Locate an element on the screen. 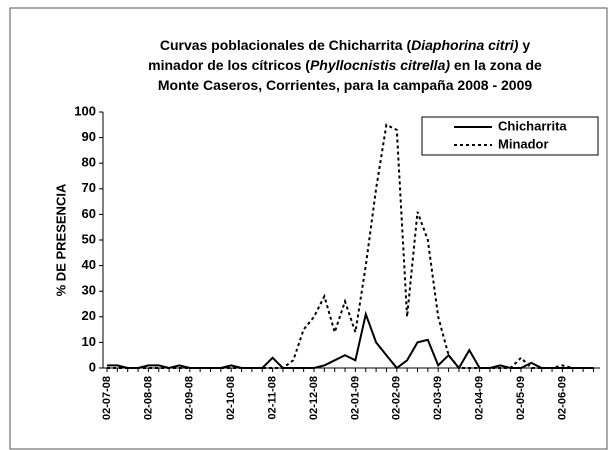  x-tick-label: 02-10-08 is located at coordinates (231, 398).